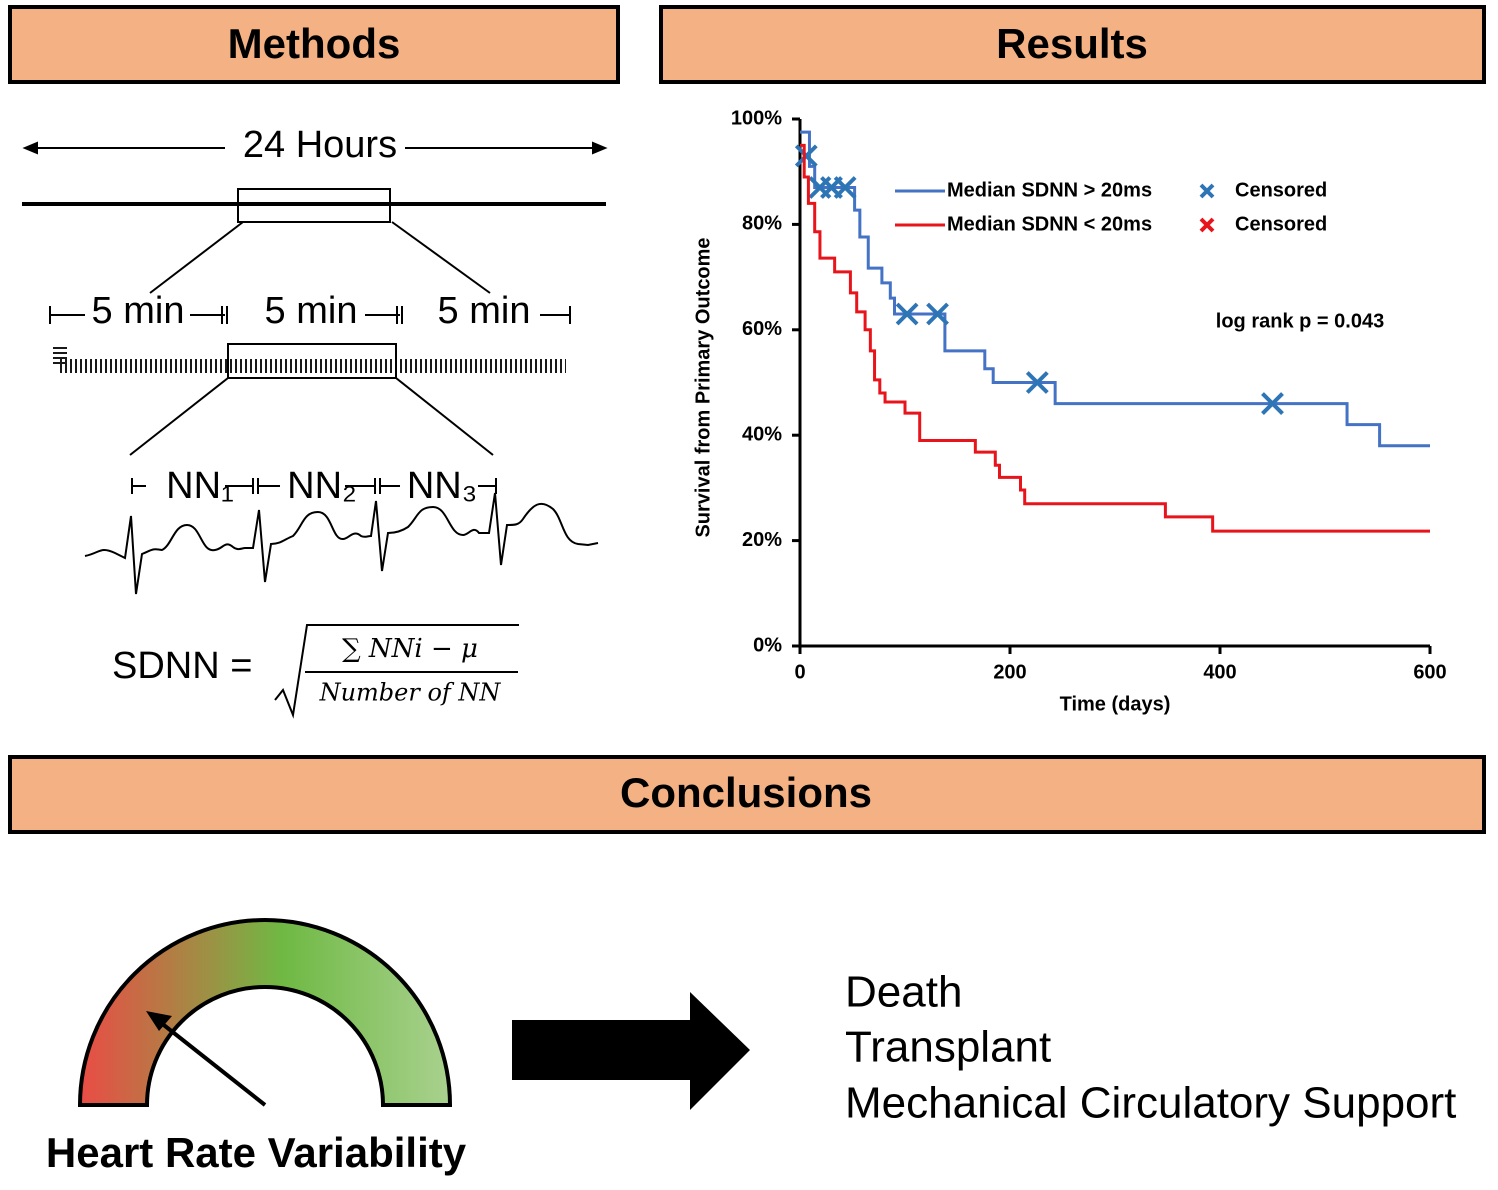 The height and width of the screenshot is (1190, 1498). I want to click on results-header, so click(1072, 44).